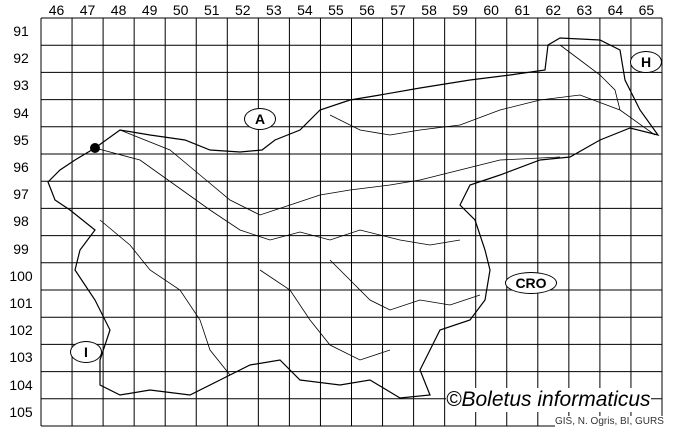 This screenshot has height=436, width=680. What do you see at coordinates (646, 62) in the screenshot?
I see `country-label-hungary: H` at bounding box center [646, 62].